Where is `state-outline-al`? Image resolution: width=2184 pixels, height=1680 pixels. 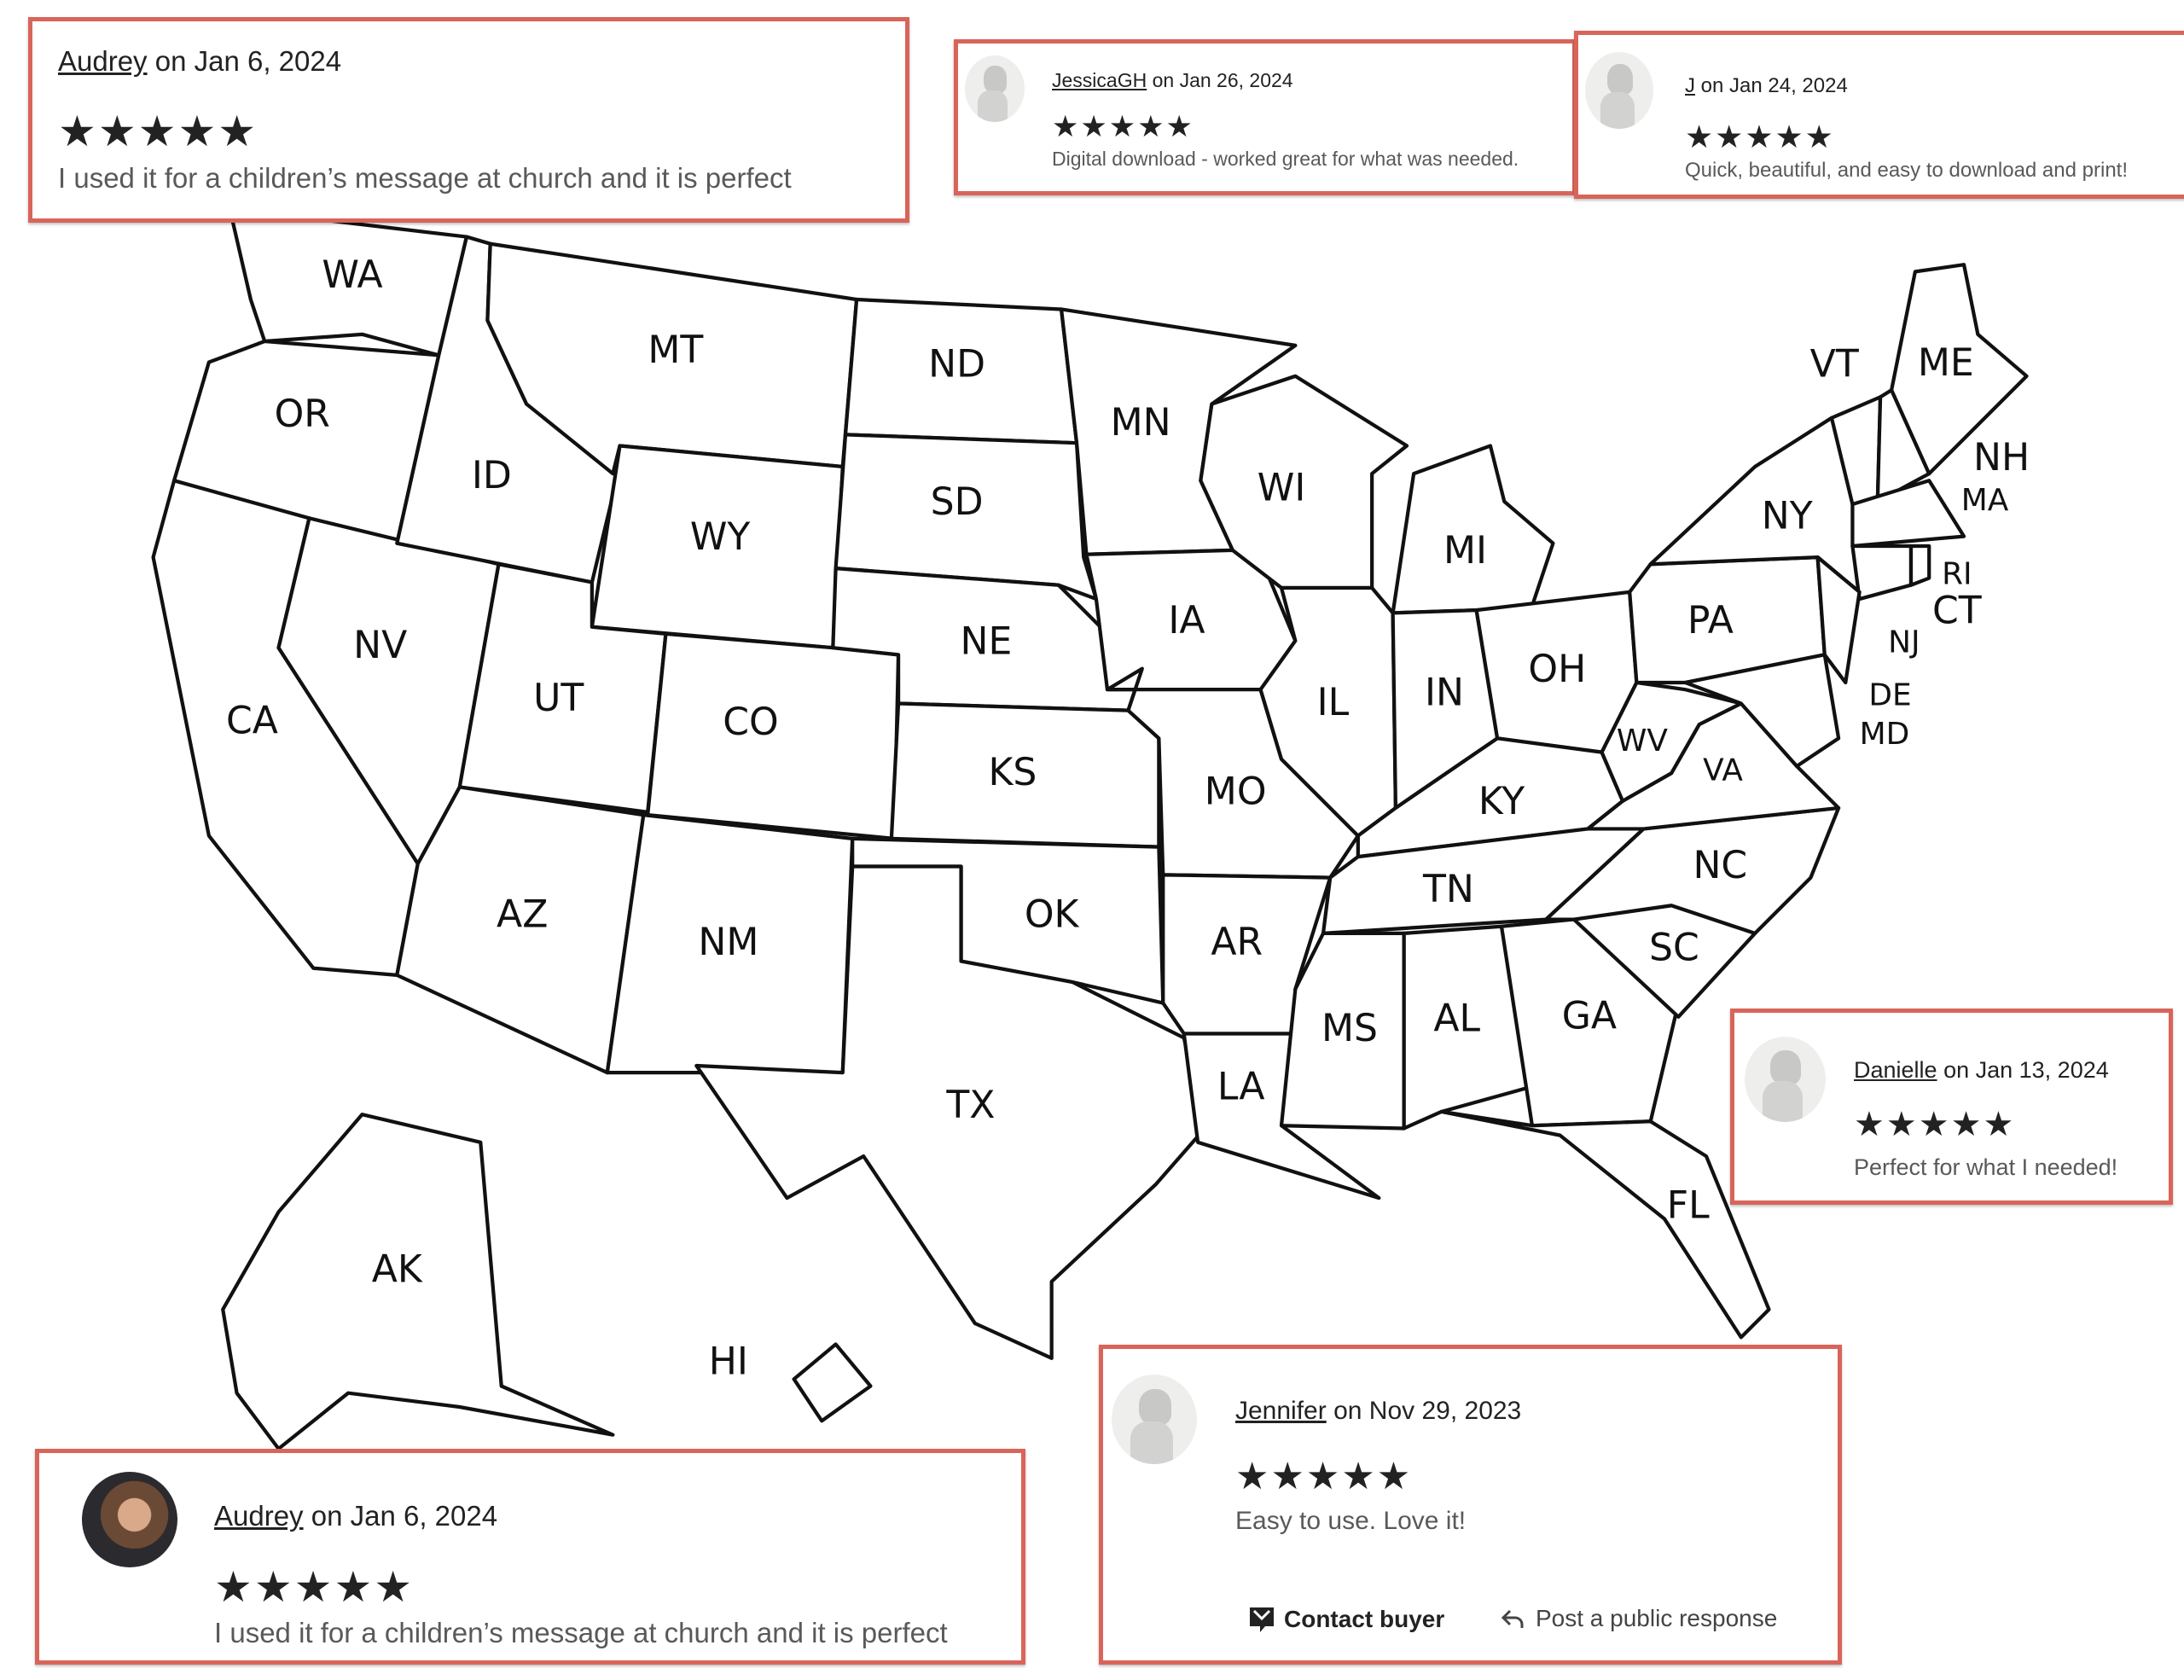
state-outline-al is located at coordinates (1469, 1028).